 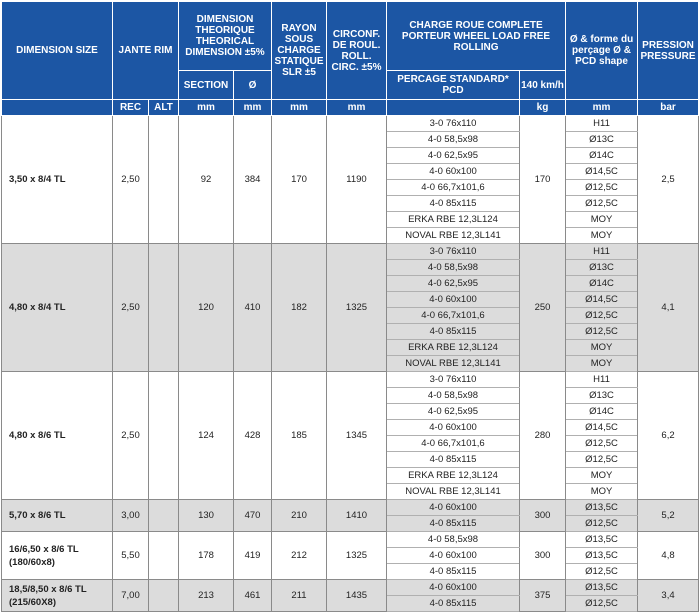 I want to click on dim-cell: 4,80 x 8/6 TL, so click(x=57, y=435).